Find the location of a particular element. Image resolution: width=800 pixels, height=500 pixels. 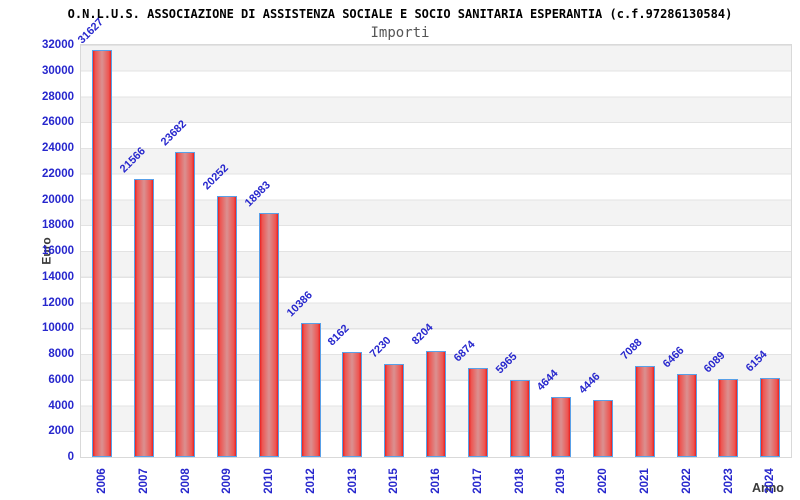

x-tick-label: 2023 is located at coordinates (728, 481).